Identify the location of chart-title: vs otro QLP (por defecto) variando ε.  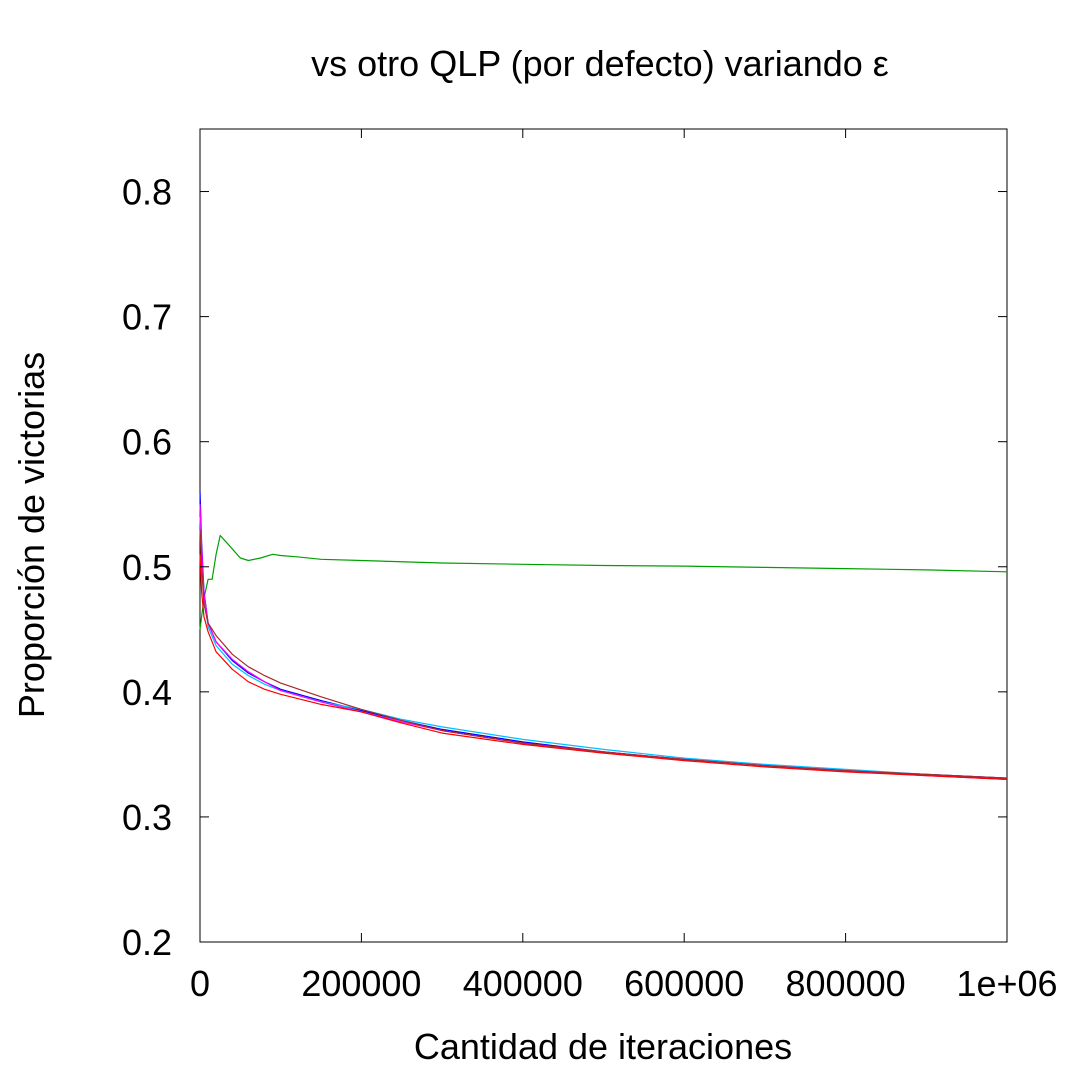
(600, 63).